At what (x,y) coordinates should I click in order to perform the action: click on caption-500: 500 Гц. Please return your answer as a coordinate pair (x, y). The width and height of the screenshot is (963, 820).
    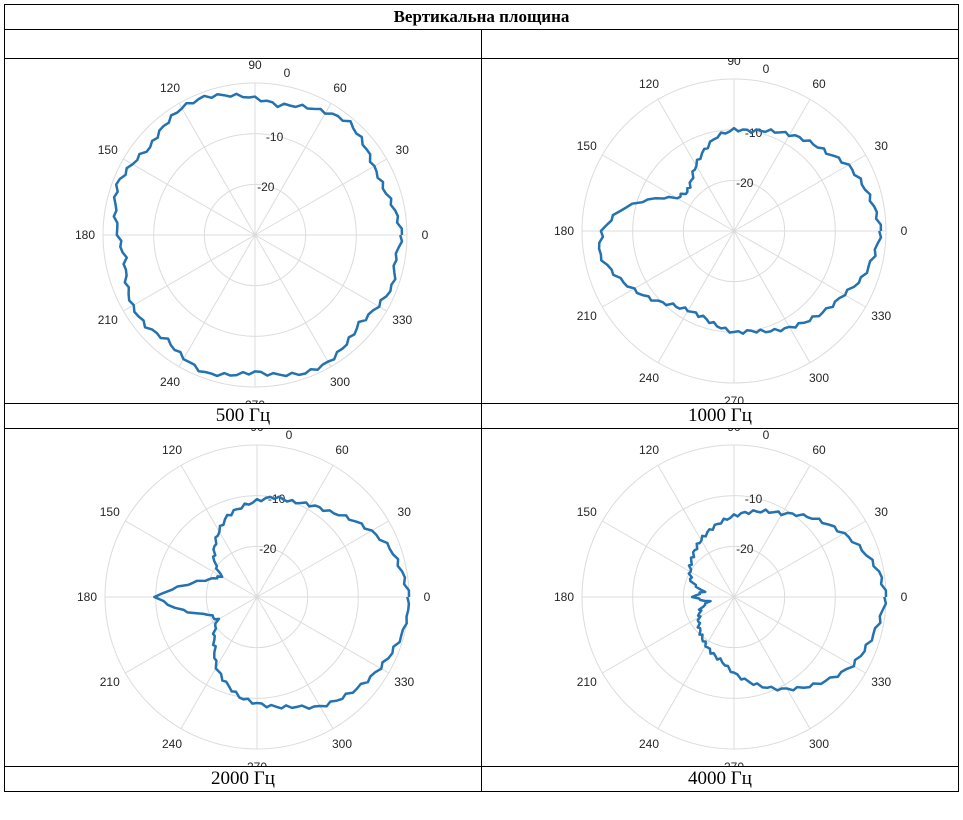
    Looking at the image, I should click on (243, 416).